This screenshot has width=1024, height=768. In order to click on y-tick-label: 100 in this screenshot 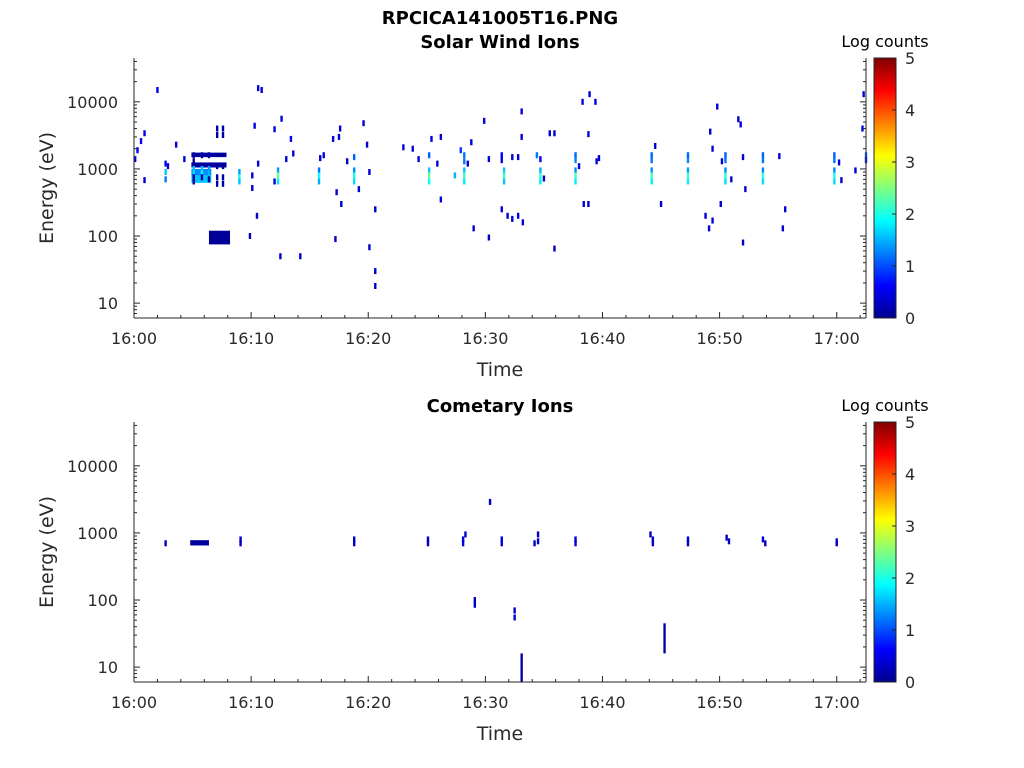, I will do `click(102, 600)`.